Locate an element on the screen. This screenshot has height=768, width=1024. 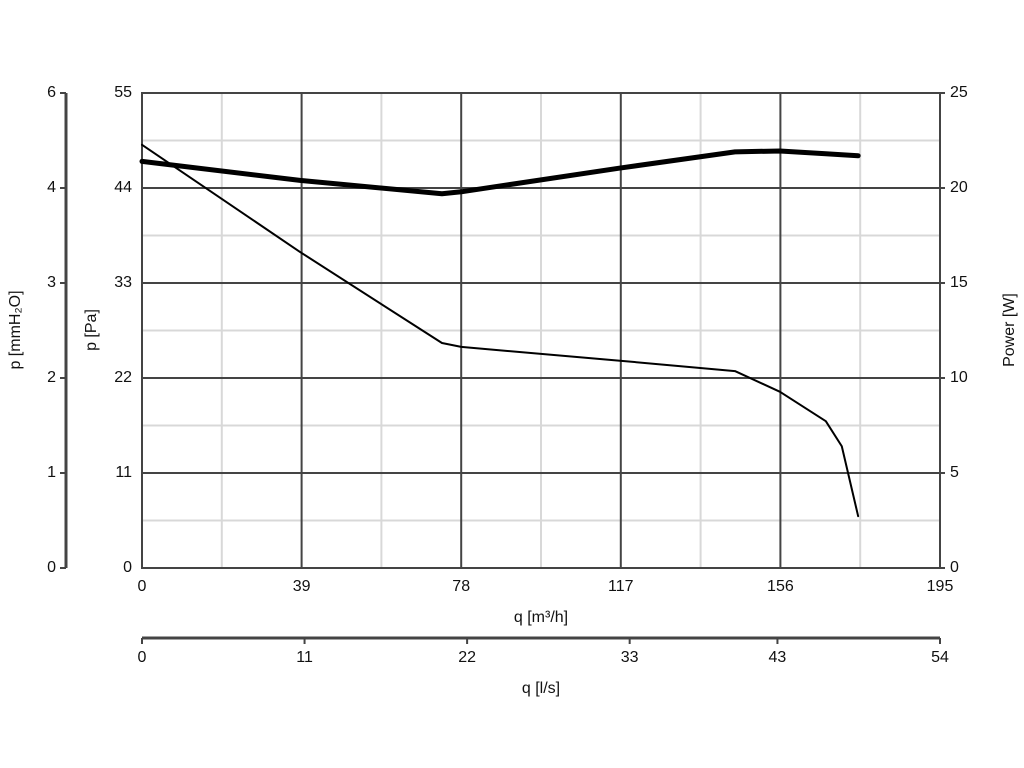
x-axis-label: q [m³/h] is located at coordinates (541, 617).